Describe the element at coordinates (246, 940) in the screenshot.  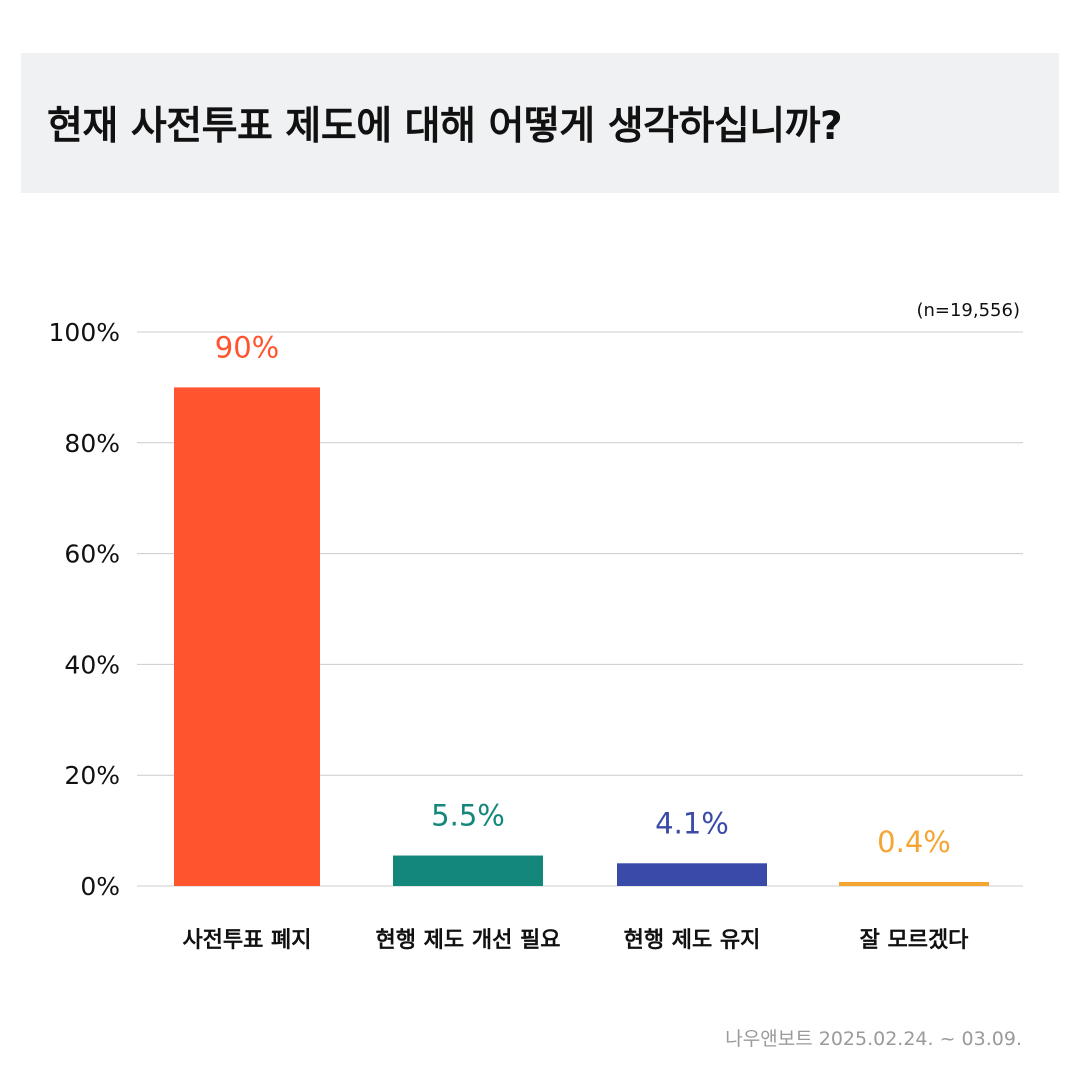
I see `x-tick-label: 사전투표 폐지` at that location.